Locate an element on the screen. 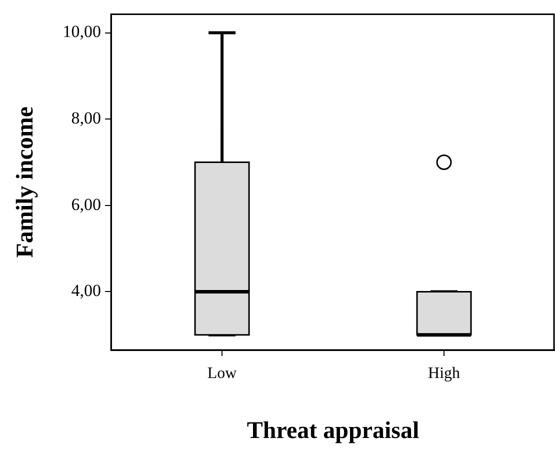  y-tick-label: 4,00 is located at coordinates (86, 290).